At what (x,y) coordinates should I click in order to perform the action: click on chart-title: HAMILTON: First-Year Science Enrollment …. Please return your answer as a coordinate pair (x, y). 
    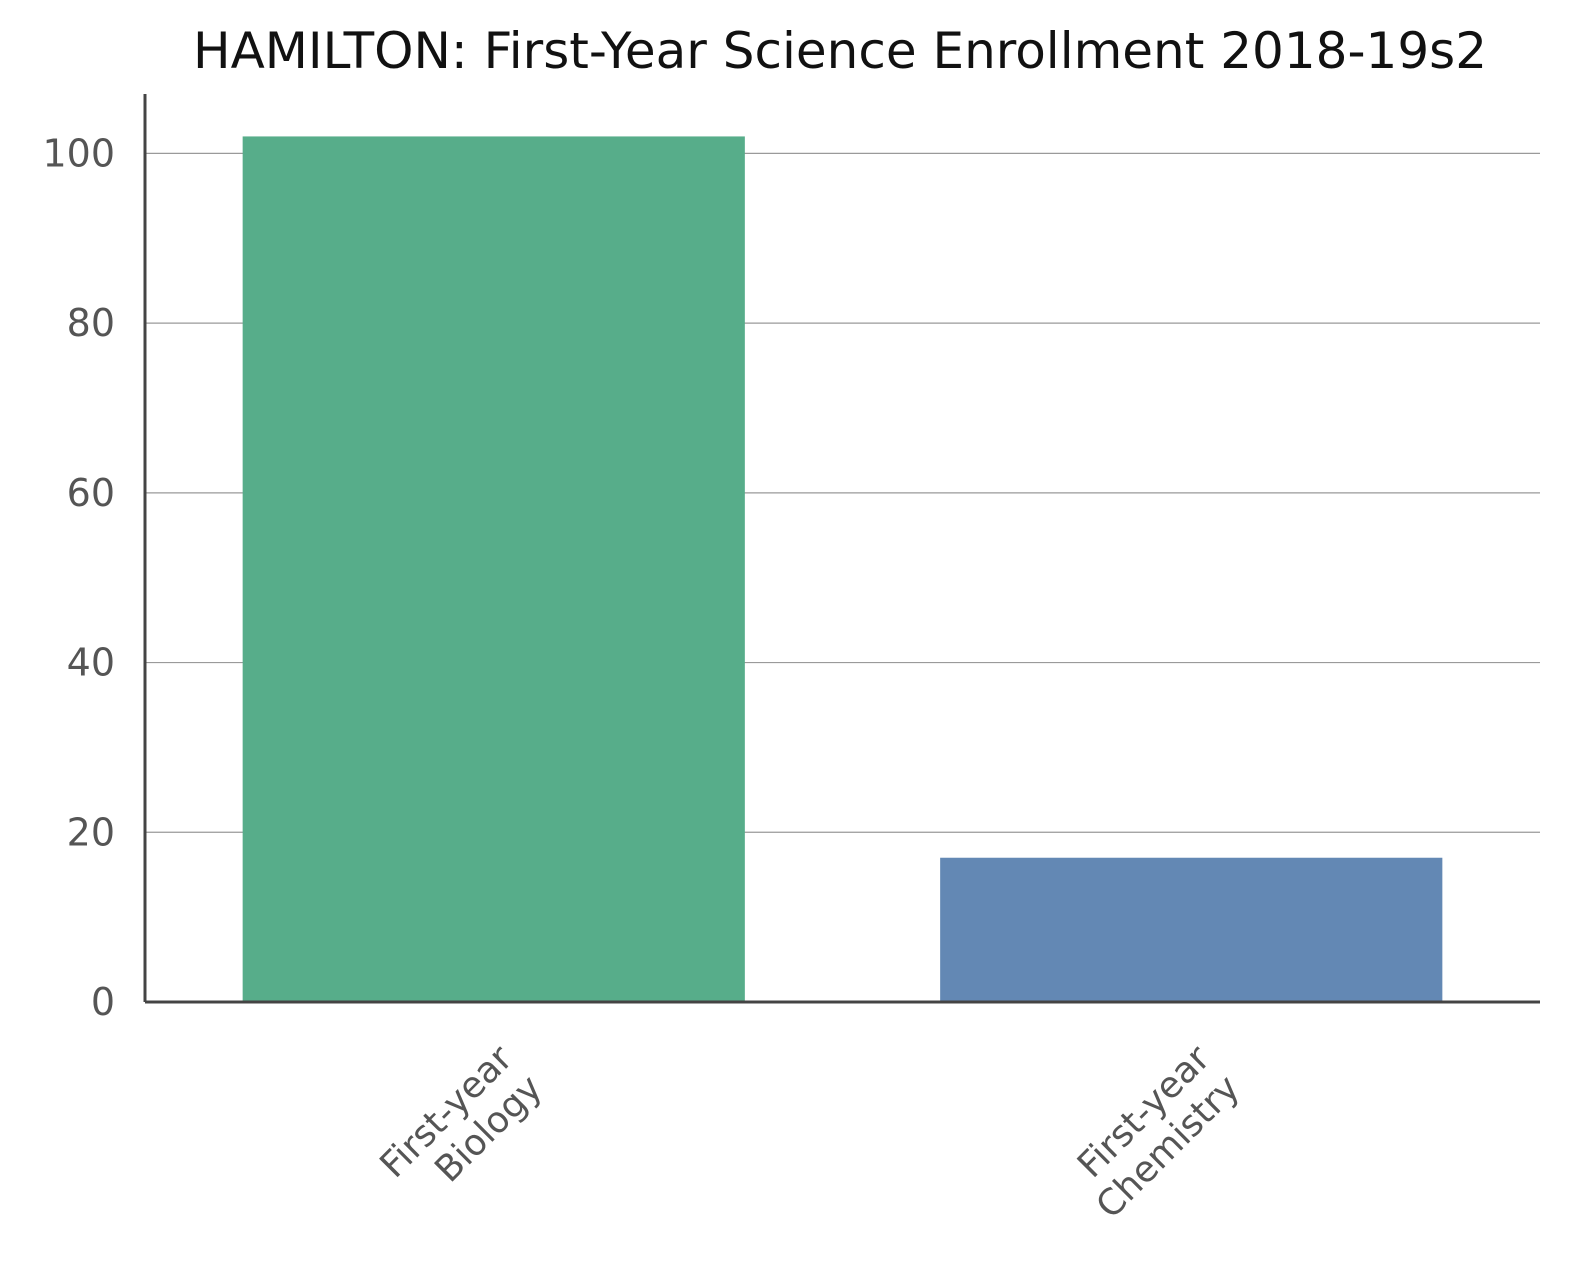
    Looking at the image, I should click on (840, 51).